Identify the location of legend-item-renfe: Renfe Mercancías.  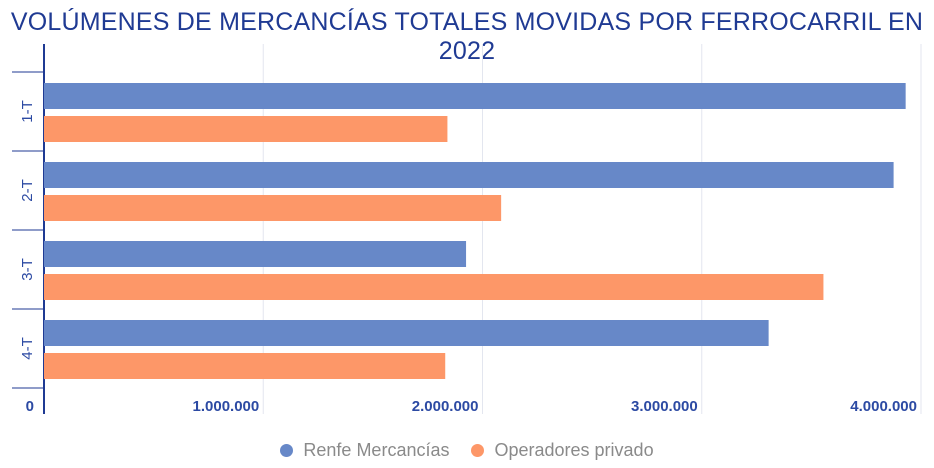
(364, 450).